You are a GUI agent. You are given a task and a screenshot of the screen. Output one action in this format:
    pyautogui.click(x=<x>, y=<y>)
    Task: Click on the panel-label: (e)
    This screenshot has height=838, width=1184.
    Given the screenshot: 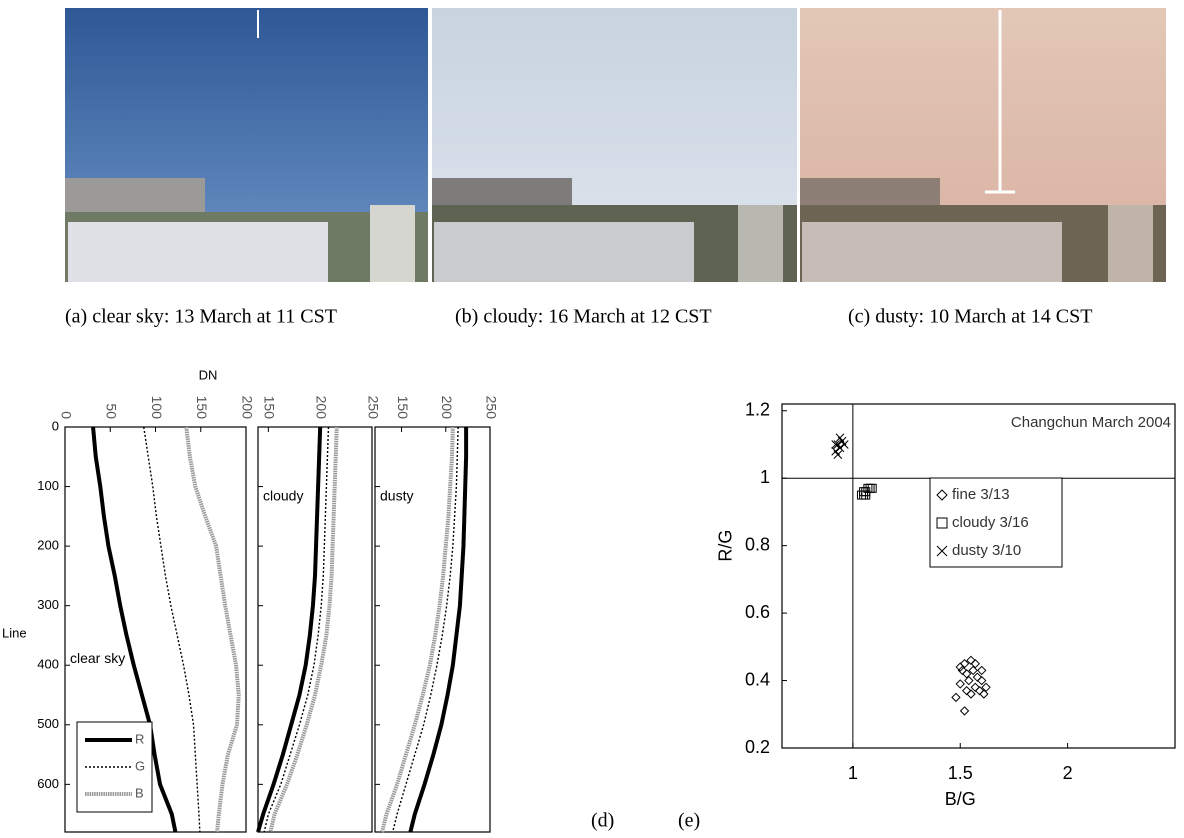 What is the action you would take?
    pyautogui.click(x=689, y=821)
    